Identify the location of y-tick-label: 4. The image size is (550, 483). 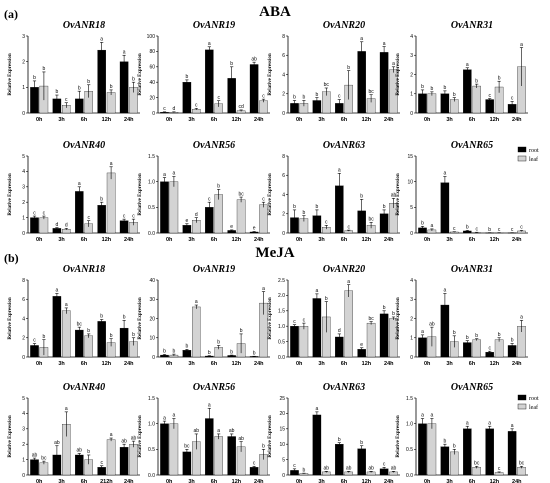
(23, 319).